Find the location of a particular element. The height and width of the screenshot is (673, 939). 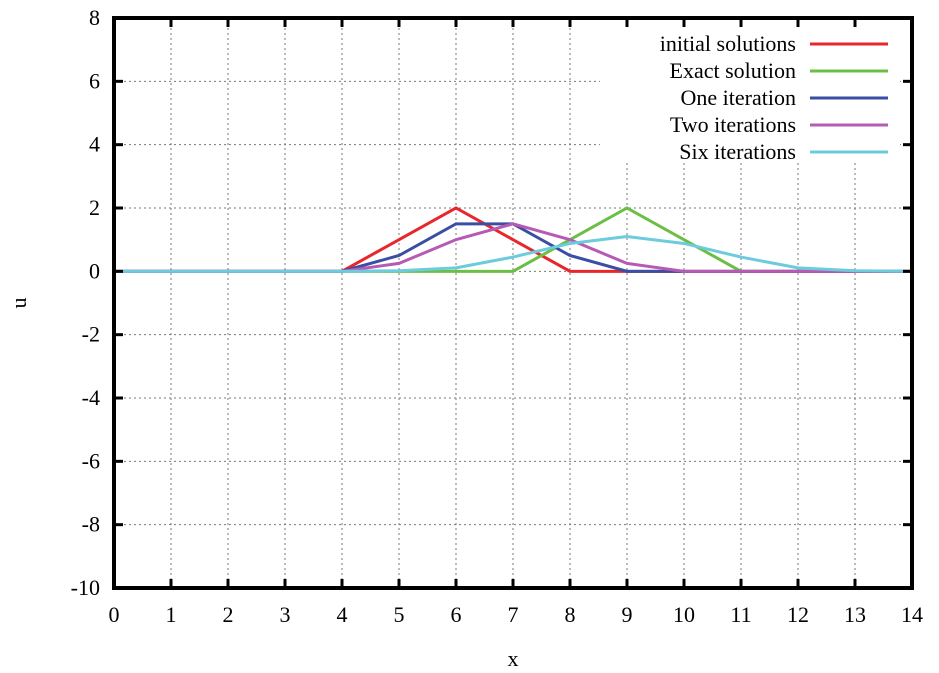

x-tick-label: 7 is located at coordinates (513, 614).